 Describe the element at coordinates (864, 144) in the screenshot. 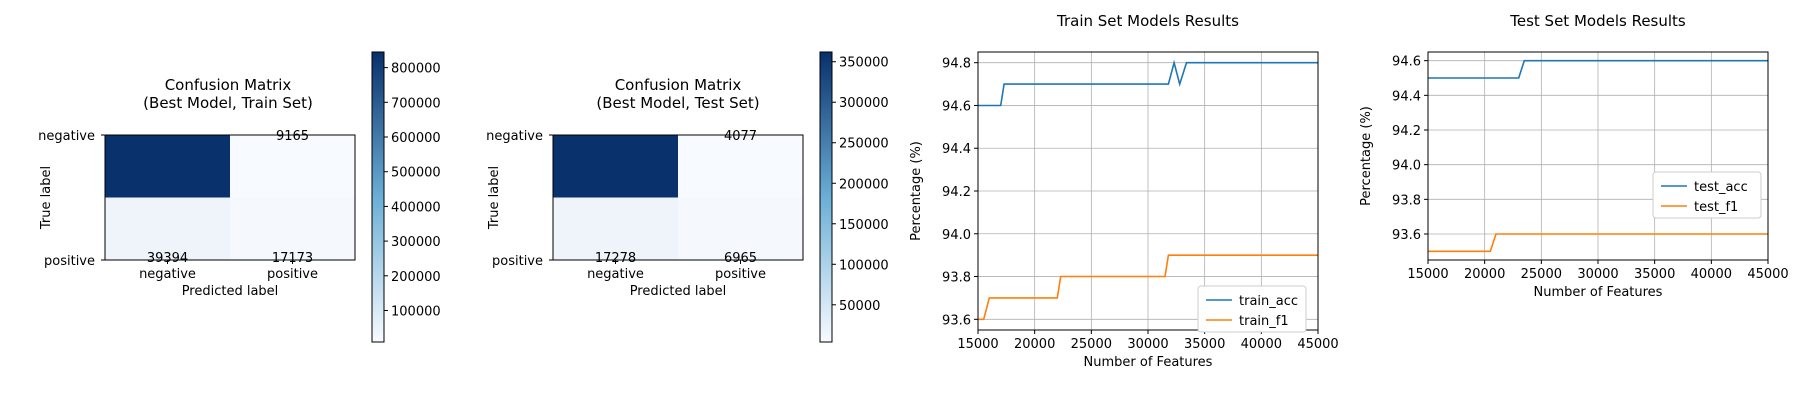

I see `colorbar-tick-label: 250000` at that location.